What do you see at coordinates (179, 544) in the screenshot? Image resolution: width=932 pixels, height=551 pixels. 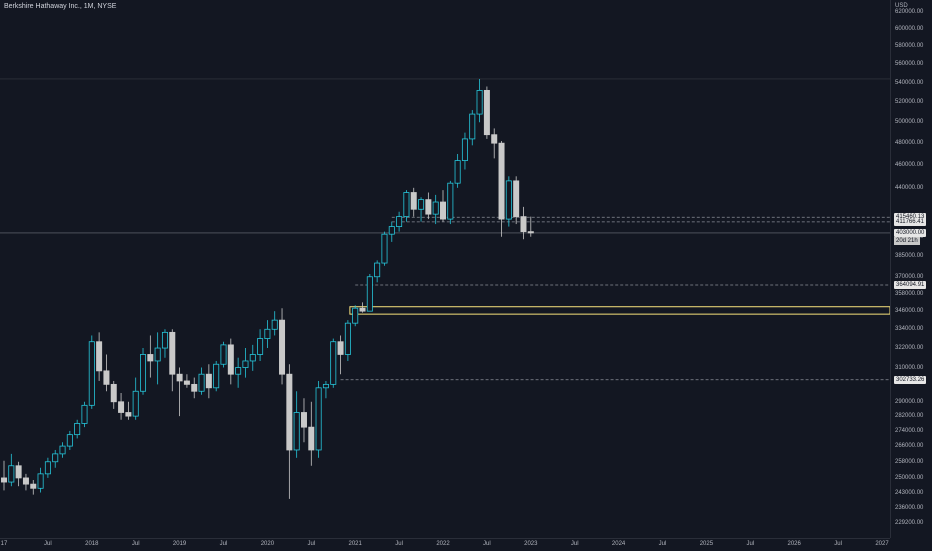 I see `time-tick-label: 2019` at bounding box center [179, 544].